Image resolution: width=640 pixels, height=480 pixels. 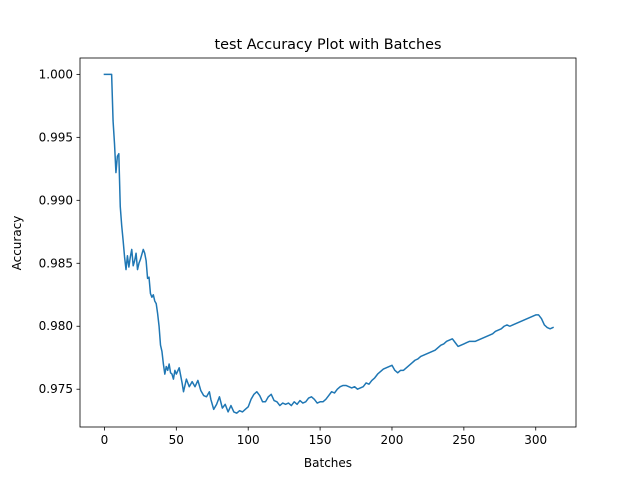 What do you see at coordinates (59, 231) in the screenshot?
I see `y-axis-ticks: 0.975 0.980 0.985 0.990 0.995 1.000` at bounding box center [59, 231].